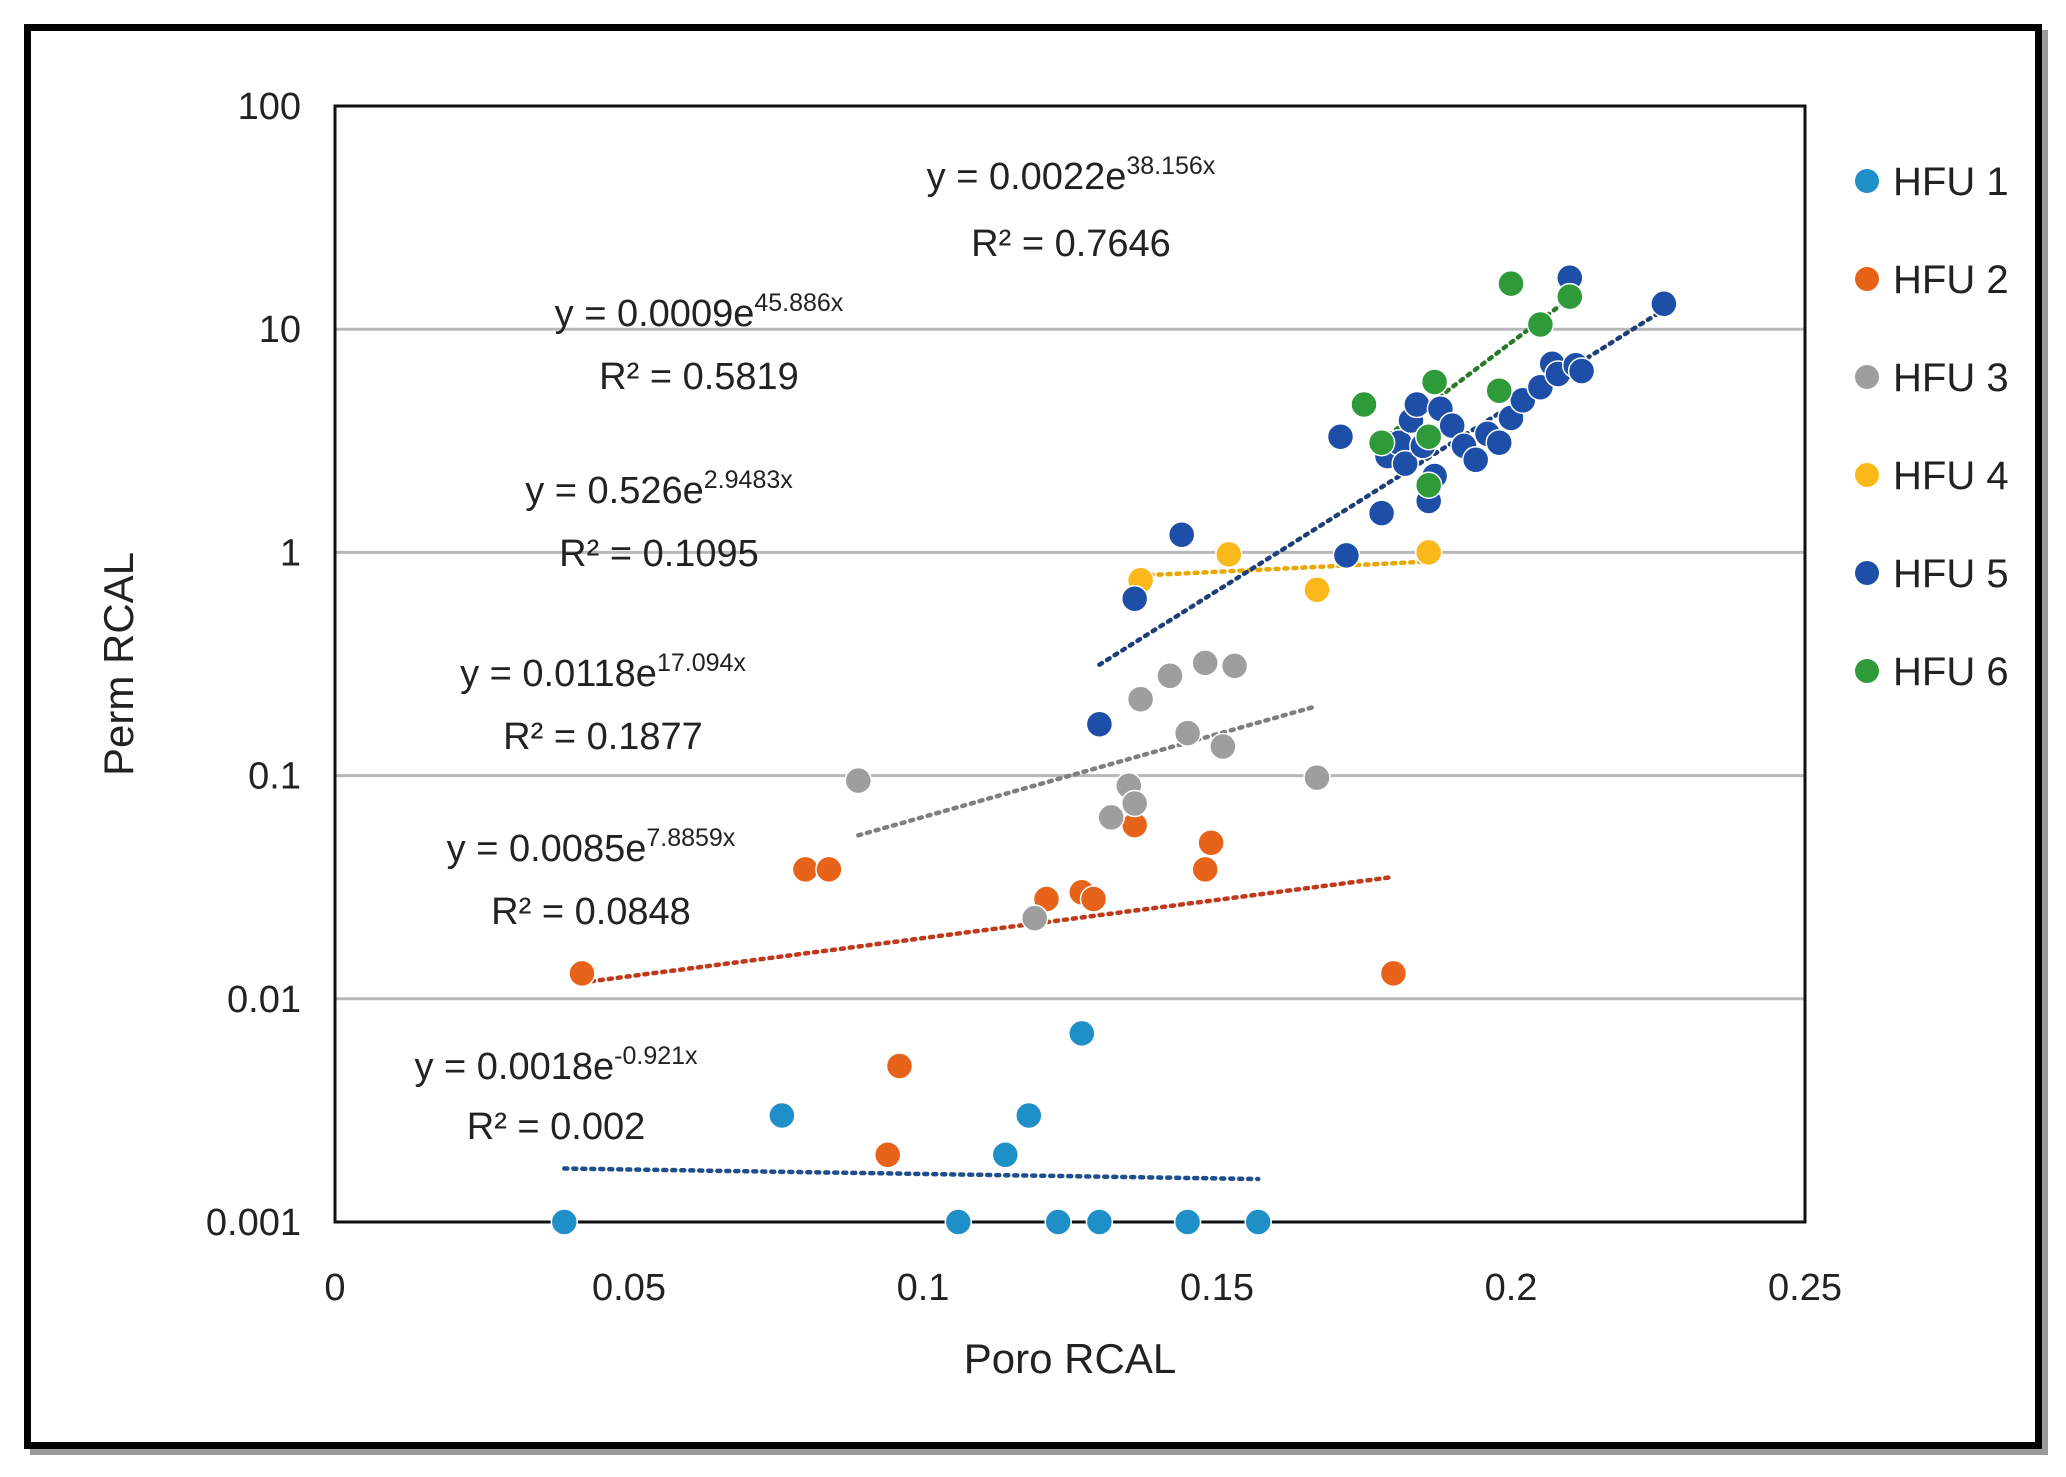  What do you see at coordinates (1951, 378) in the screenshot?
I see `legend-label-hfu-3: HFU 3` at bounding box center [1951, 378].